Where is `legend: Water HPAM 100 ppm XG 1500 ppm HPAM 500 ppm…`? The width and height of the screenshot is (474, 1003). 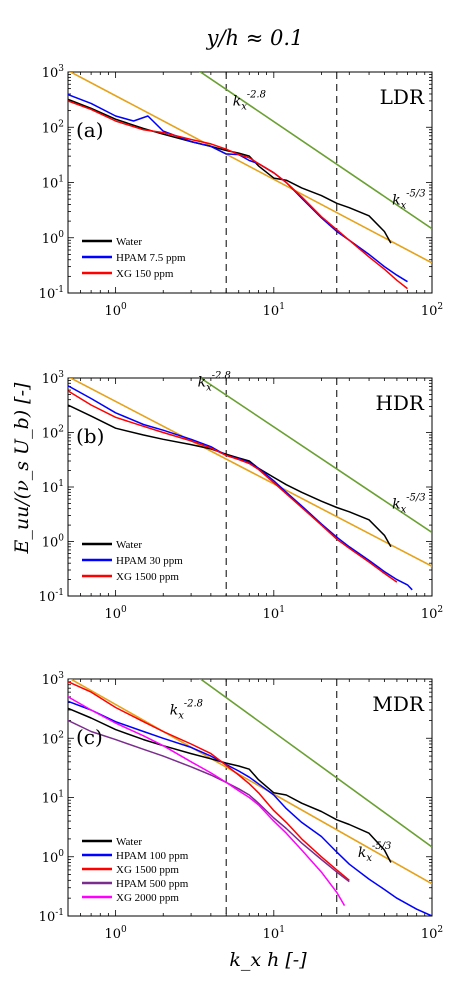
legend: Water HPAM 100 ppm XG 1500 ppm HPAM 500 ppm… is located at coordinates (135, 870).